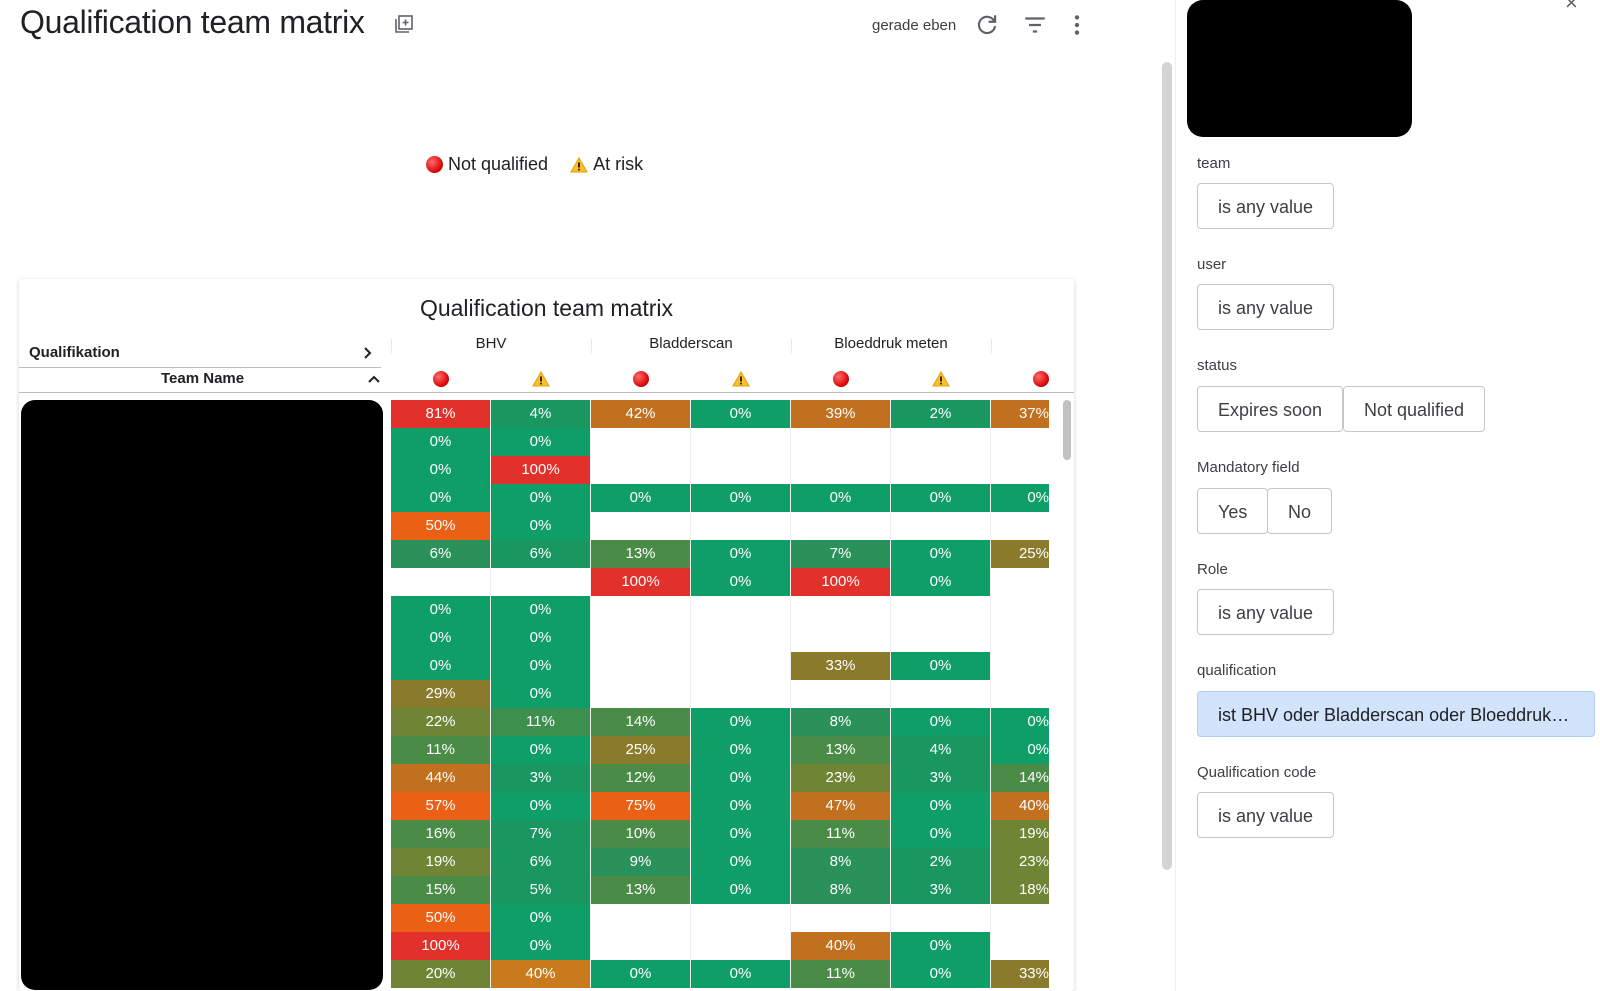 The width and height of the screenshot is (1600, 991). What do you see at coordinates (1300, 511) in the screenshot?
I see `filter-mandatory-no: No` at bounding box center [1300, 511].